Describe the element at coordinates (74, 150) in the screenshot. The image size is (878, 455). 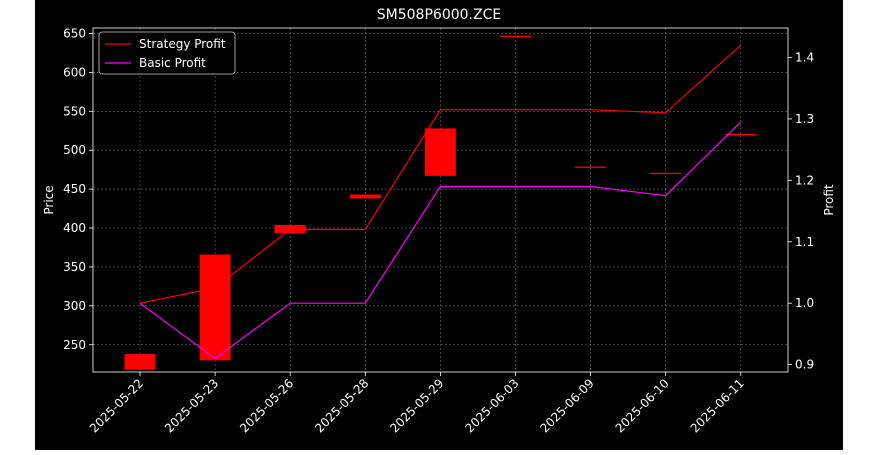
I see `y-tick-label: 500` at that location.